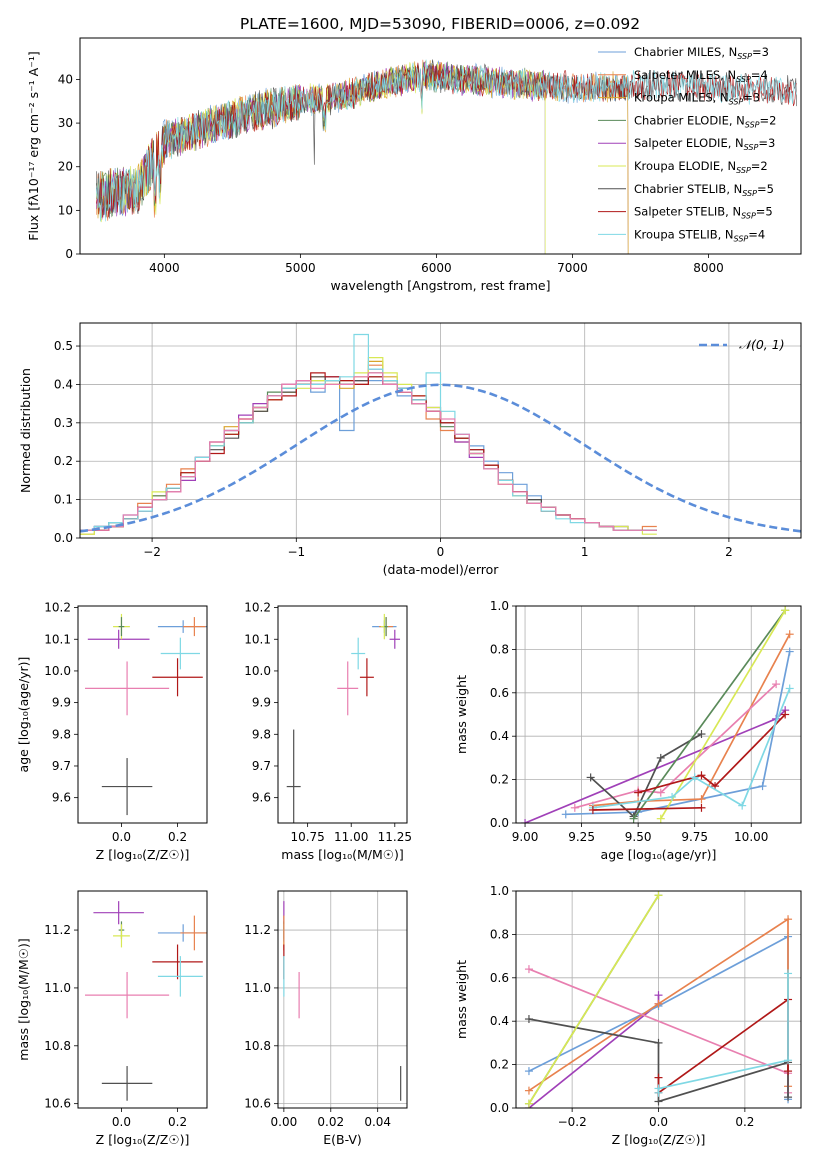 The image size is (819, 1170). I want to click on legend-entry: Chabrier ELODIE, NSSP=2, so click(705, 121).